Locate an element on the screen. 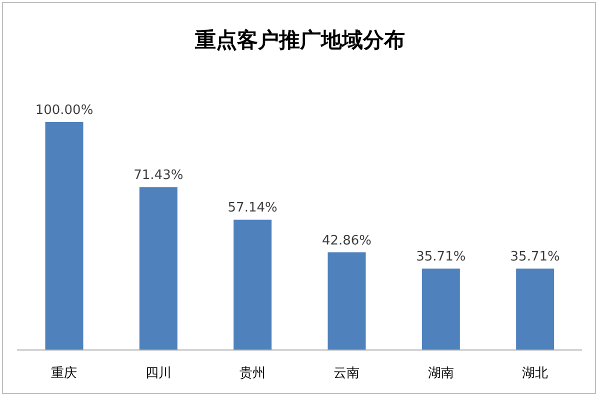 Image resolution: width=600 pixels, height=400 pixels. chart-title: 重点客户推广地域分布 is located at coordinates (300, 40).